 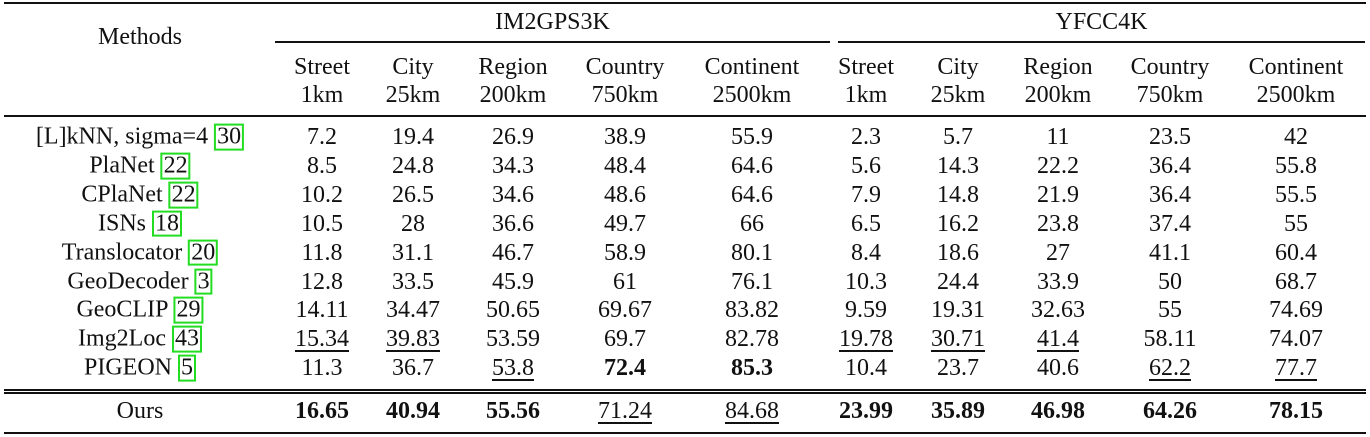 I want to click on value-cell: 36.6, so click(x=513, y=223).